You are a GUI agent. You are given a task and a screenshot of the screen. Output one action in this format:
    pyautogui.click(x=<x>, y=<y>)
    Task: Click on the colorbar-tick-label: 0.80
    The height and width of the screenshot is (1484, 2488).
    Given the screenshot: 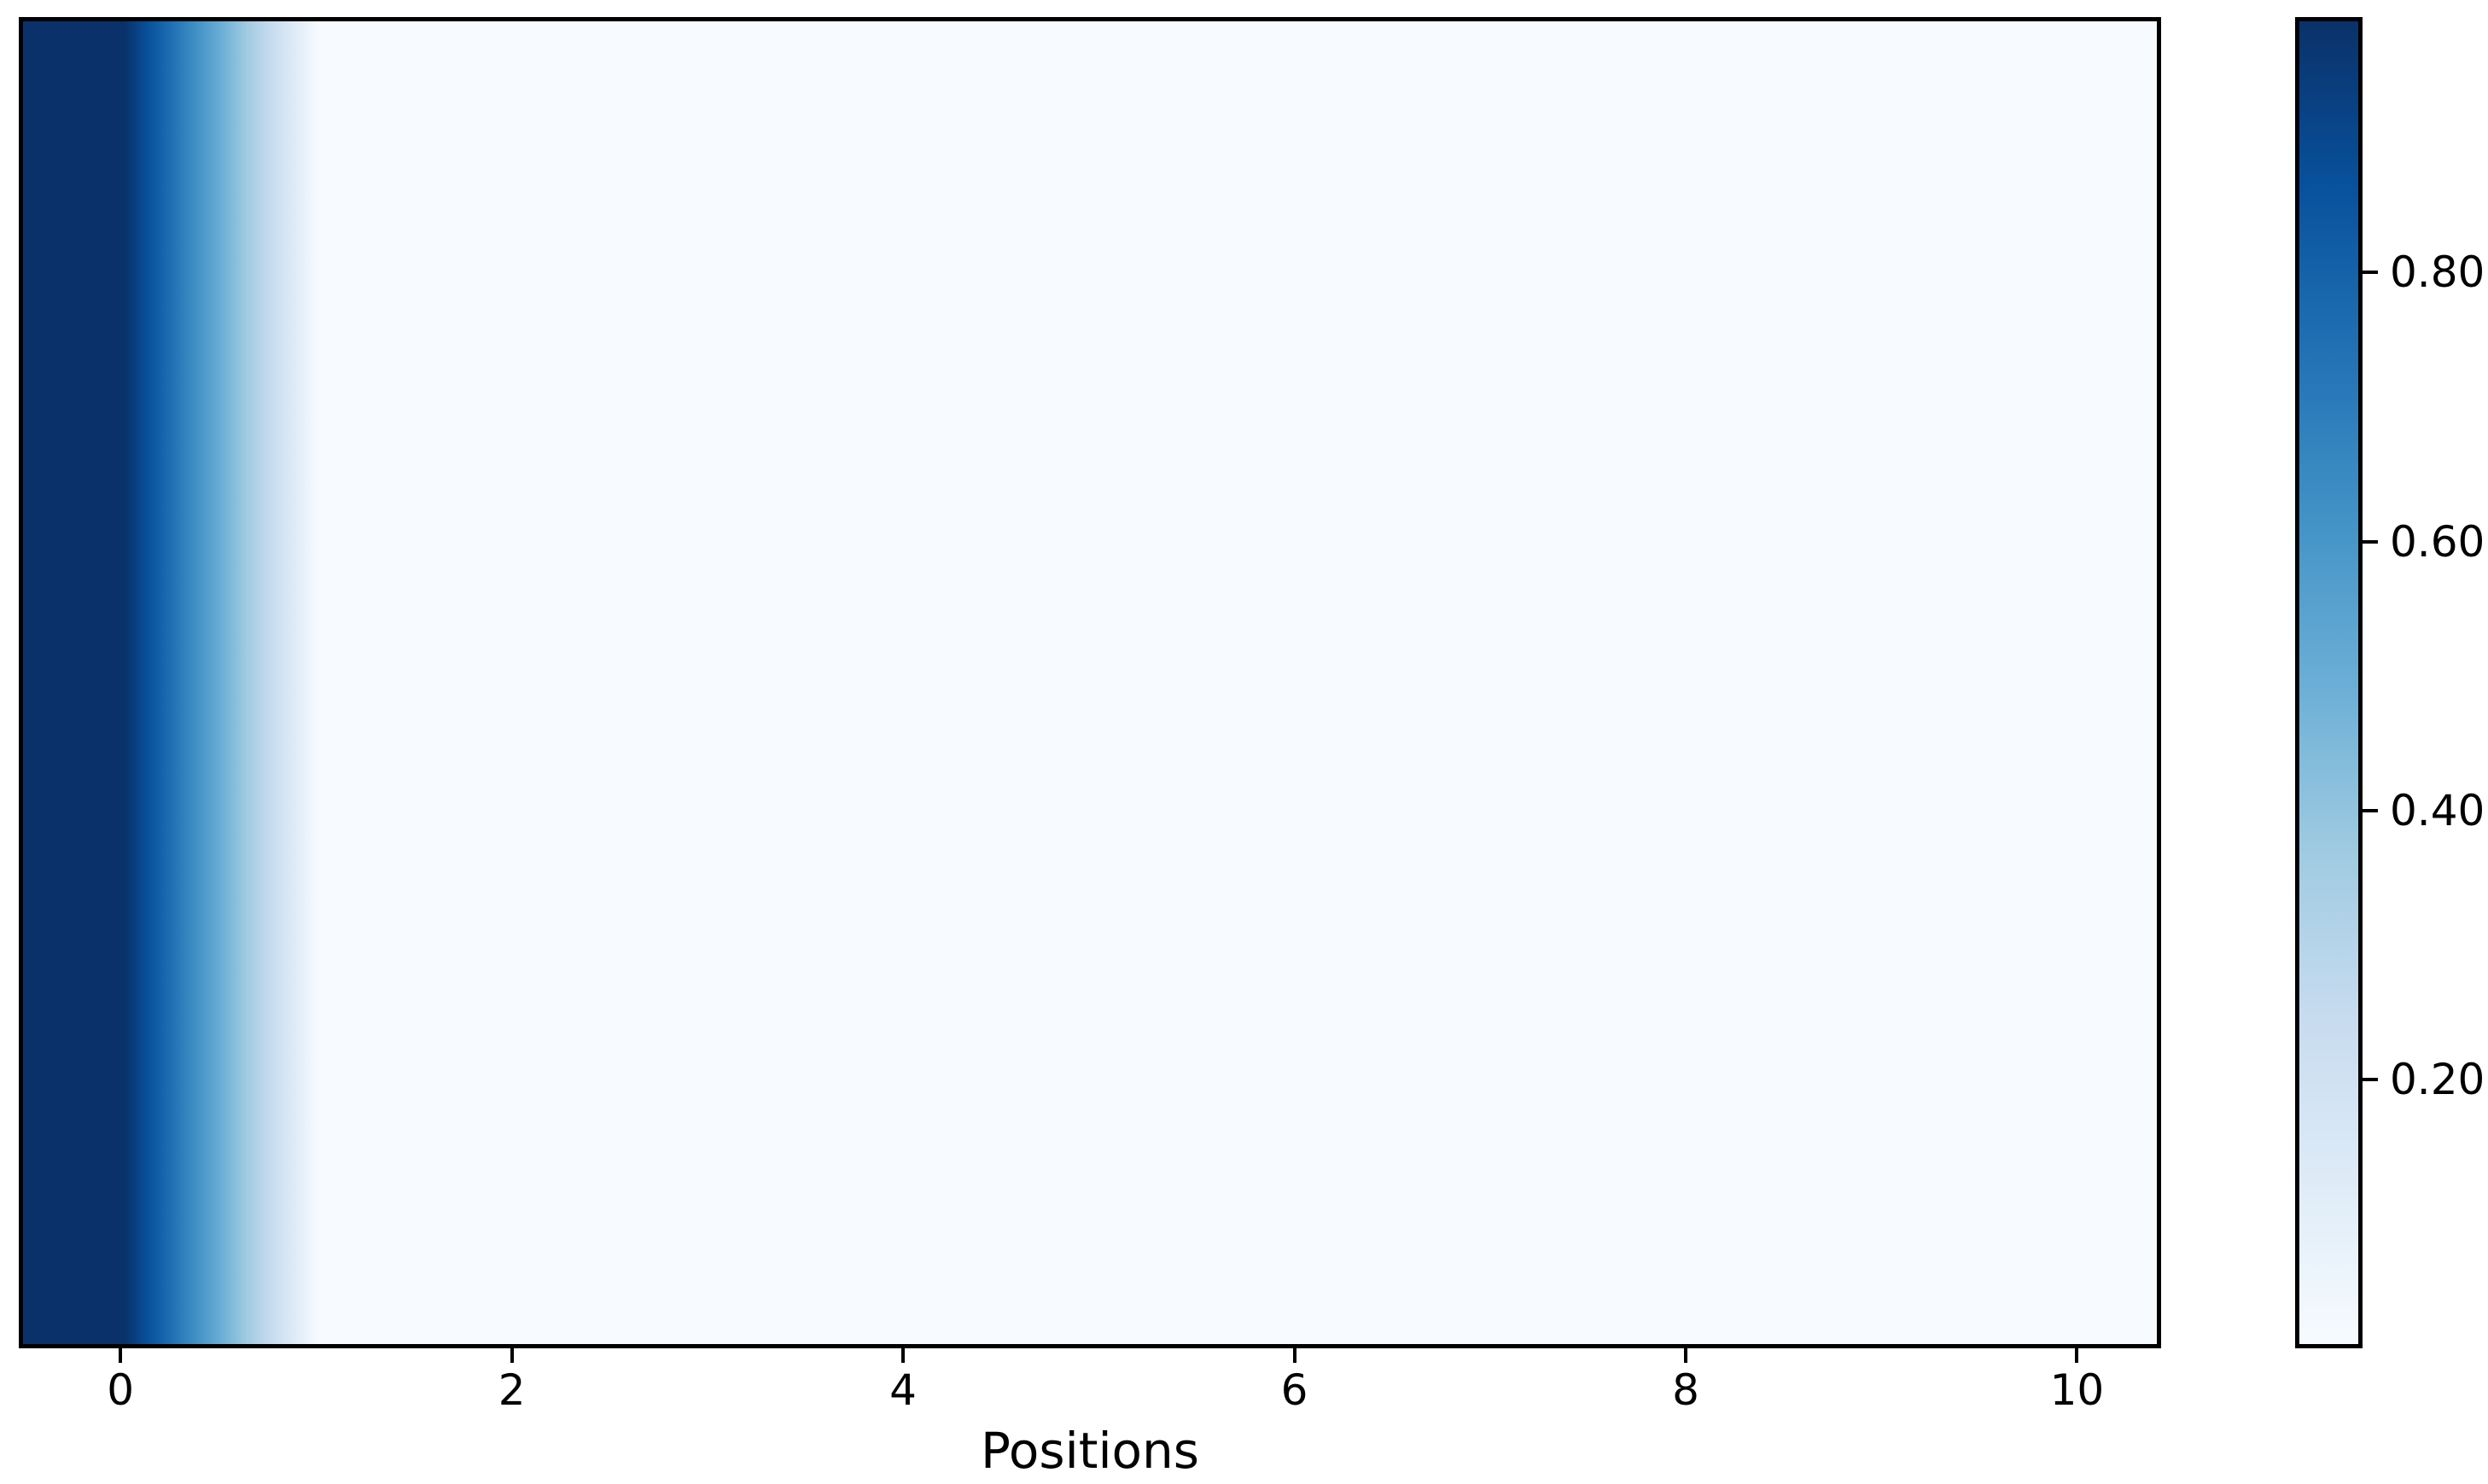 What is the action you would take?
    pyautogui.click(x=2437, y=273)
    